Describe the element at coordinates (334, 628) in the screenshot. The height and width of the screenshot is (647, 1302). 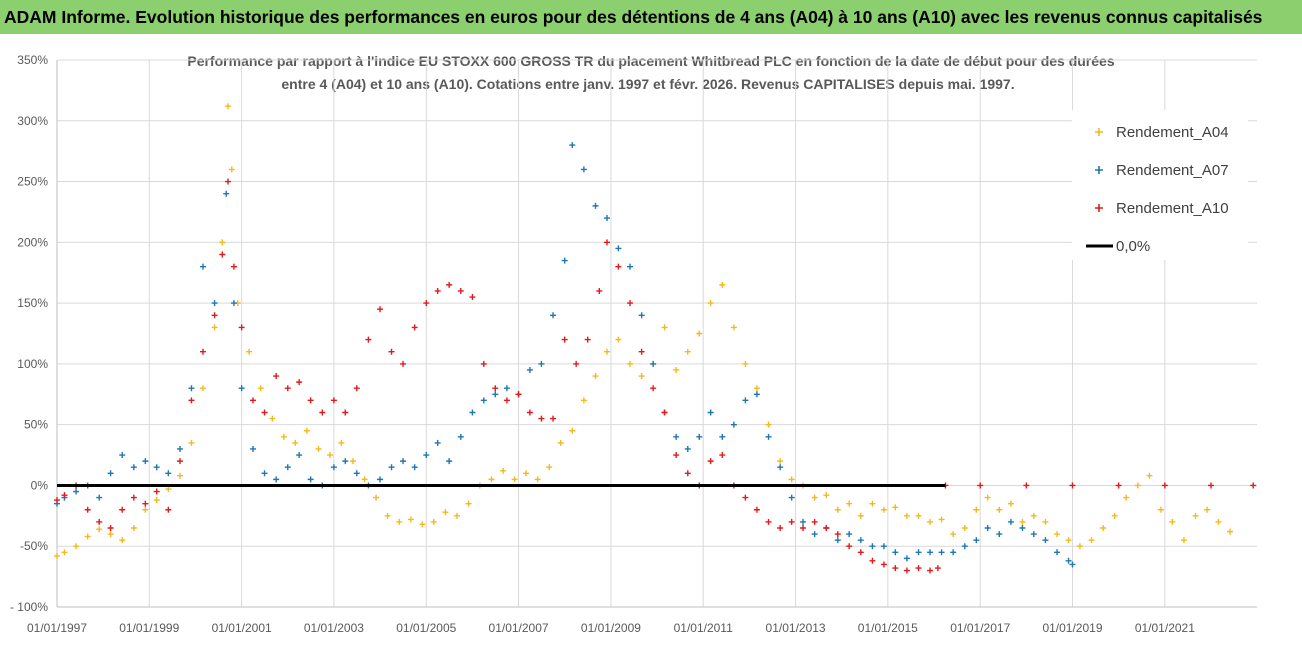
I see `x-tick-label: 01/01/2003` at that location.